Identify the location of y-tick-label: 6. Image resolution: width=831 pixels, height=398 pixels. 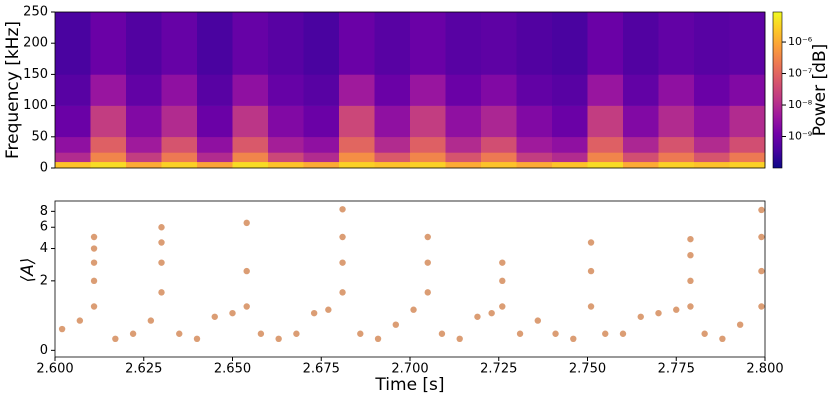
(44, 227).